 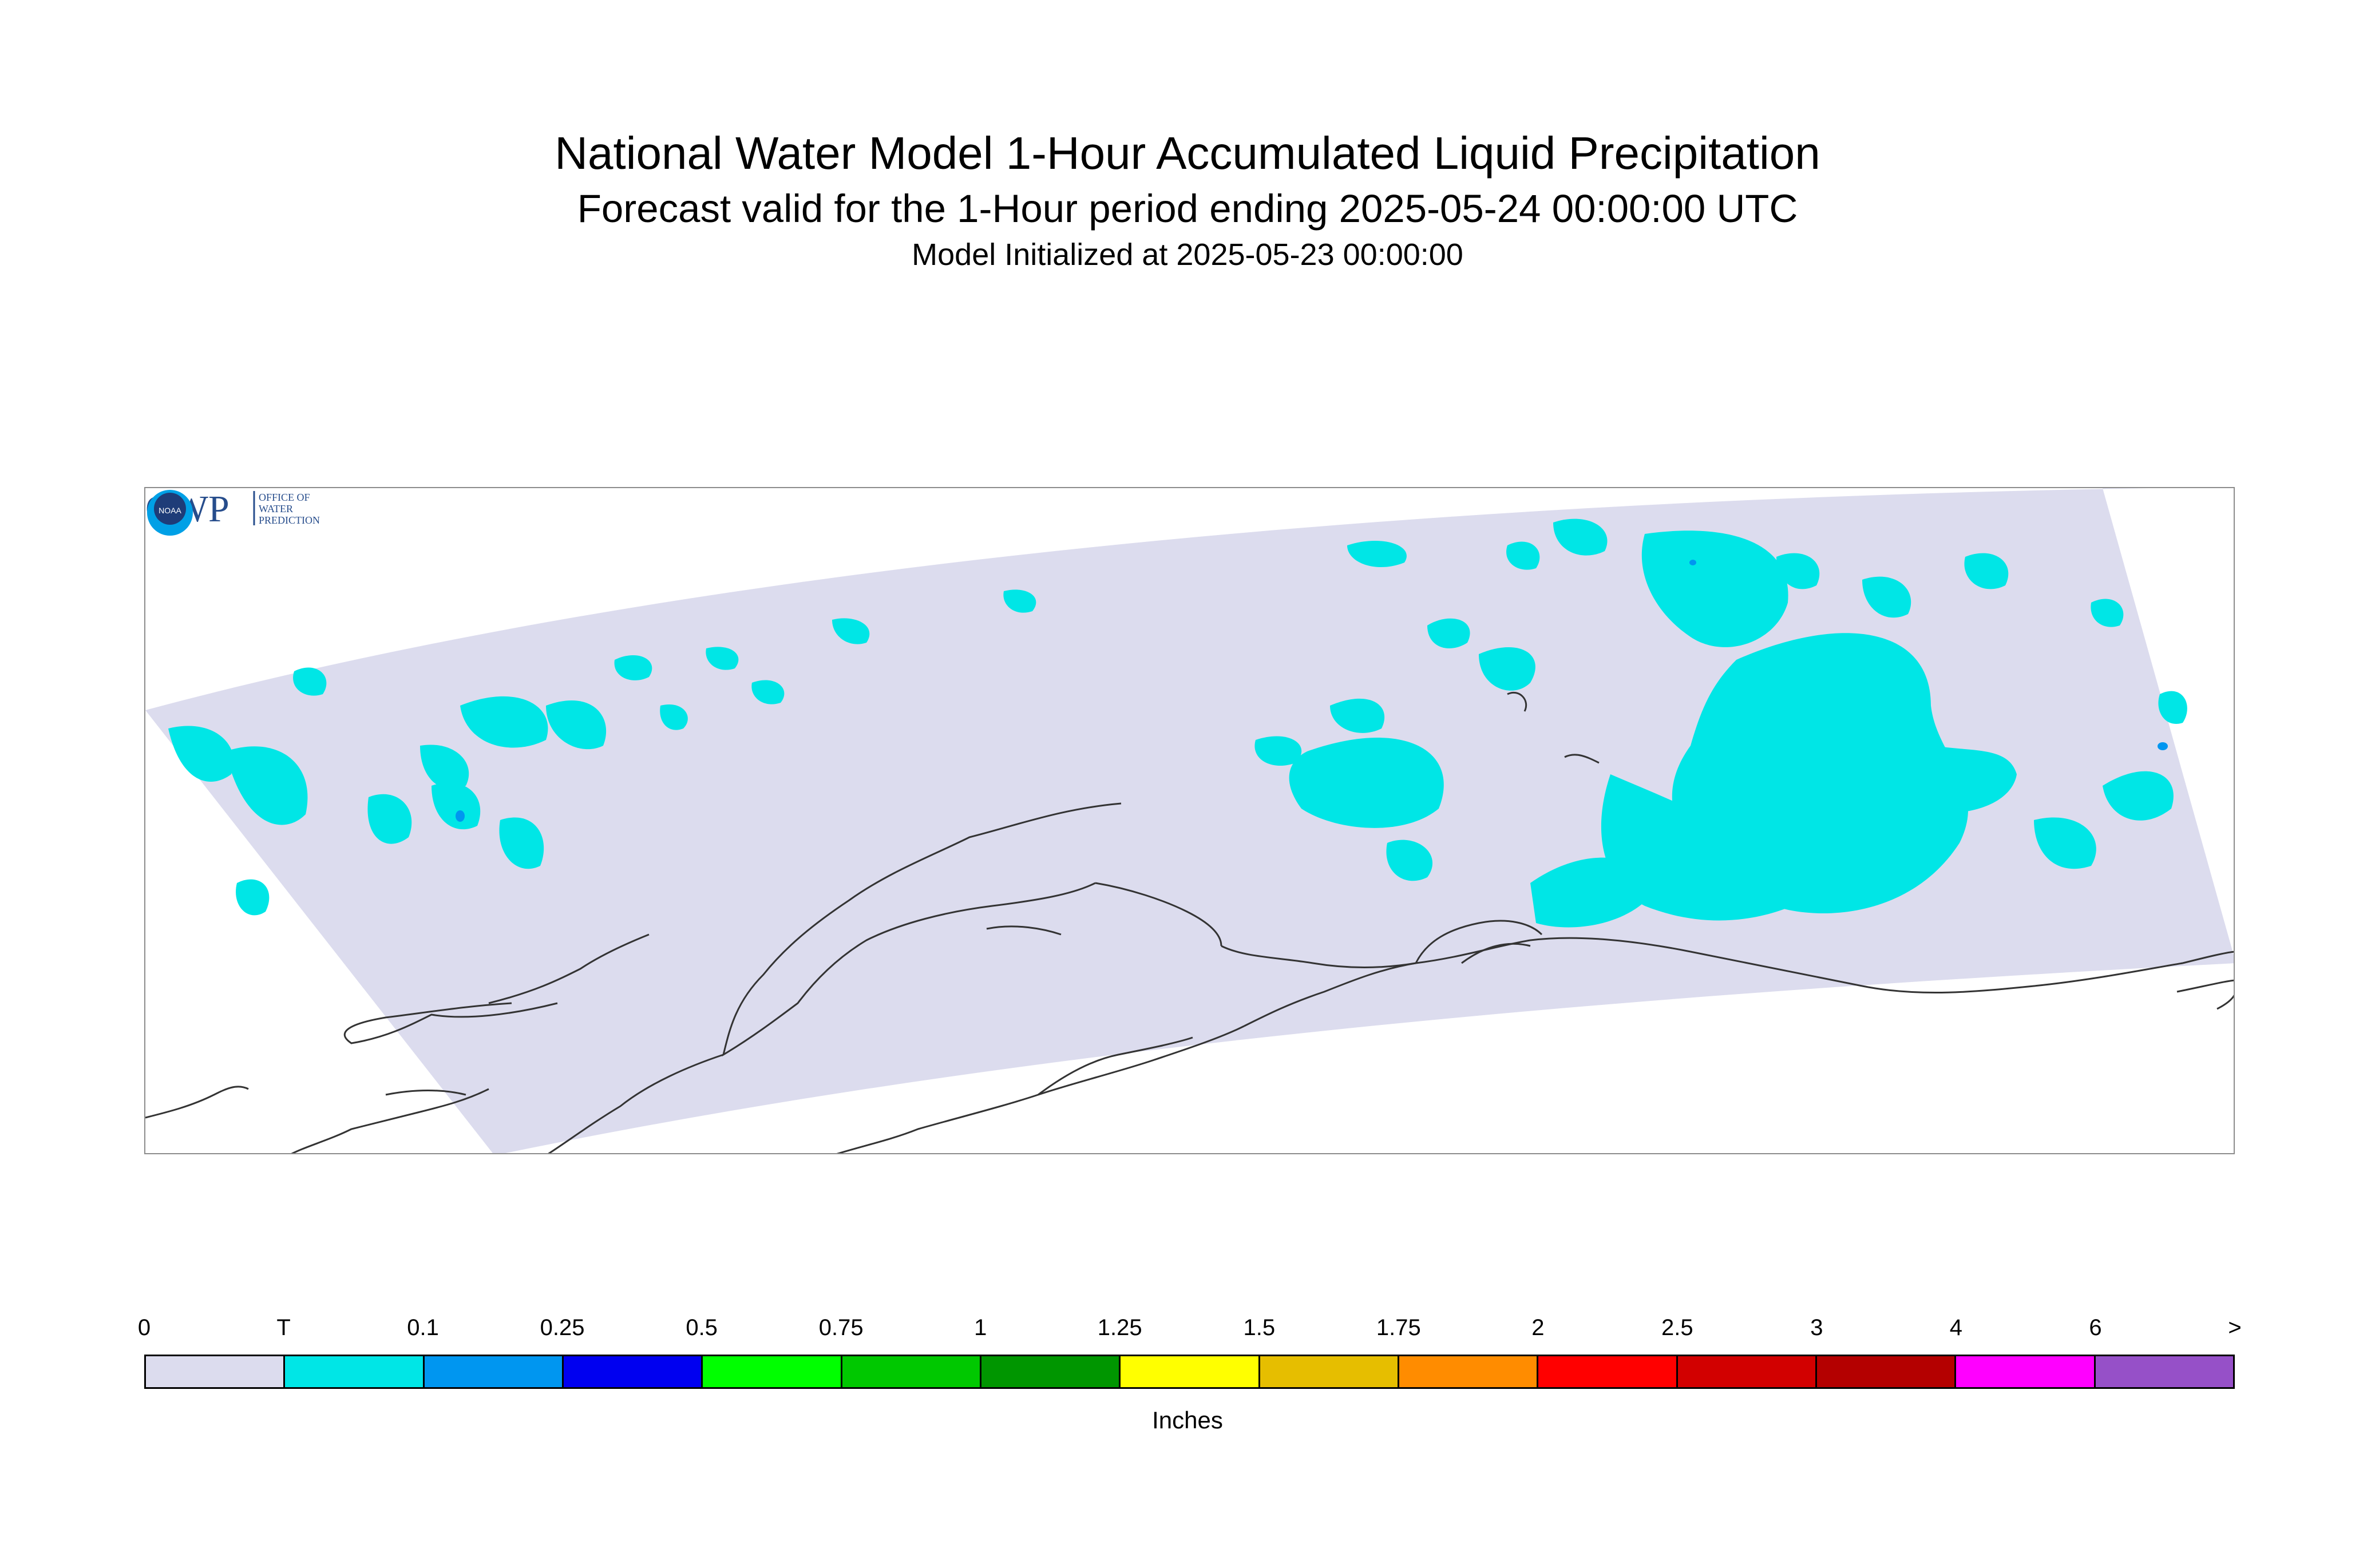 I want to click on legend-label: 3, so click(x=1816, y=1327).